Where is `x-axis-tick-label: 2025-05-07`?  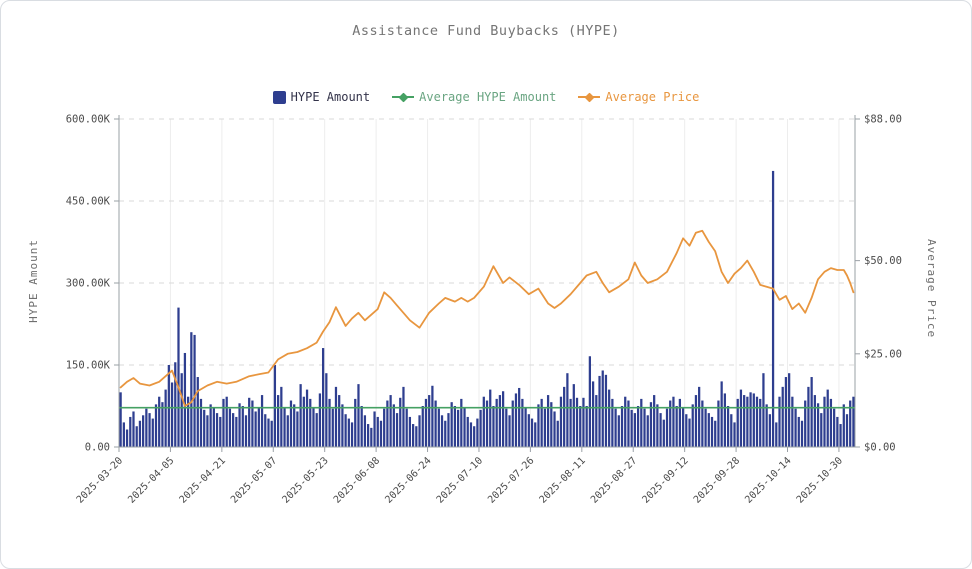
x-axis-tick-label: 2025-05-07 is located at coordinates (254, 480).